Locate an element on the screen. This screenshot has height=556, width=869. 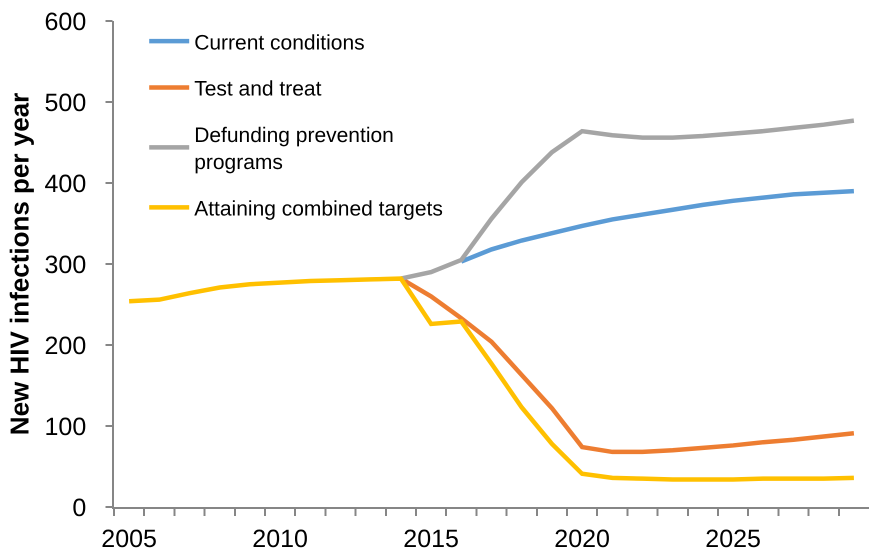
y-tick-label: 400 is located at coordinates (65, 184).